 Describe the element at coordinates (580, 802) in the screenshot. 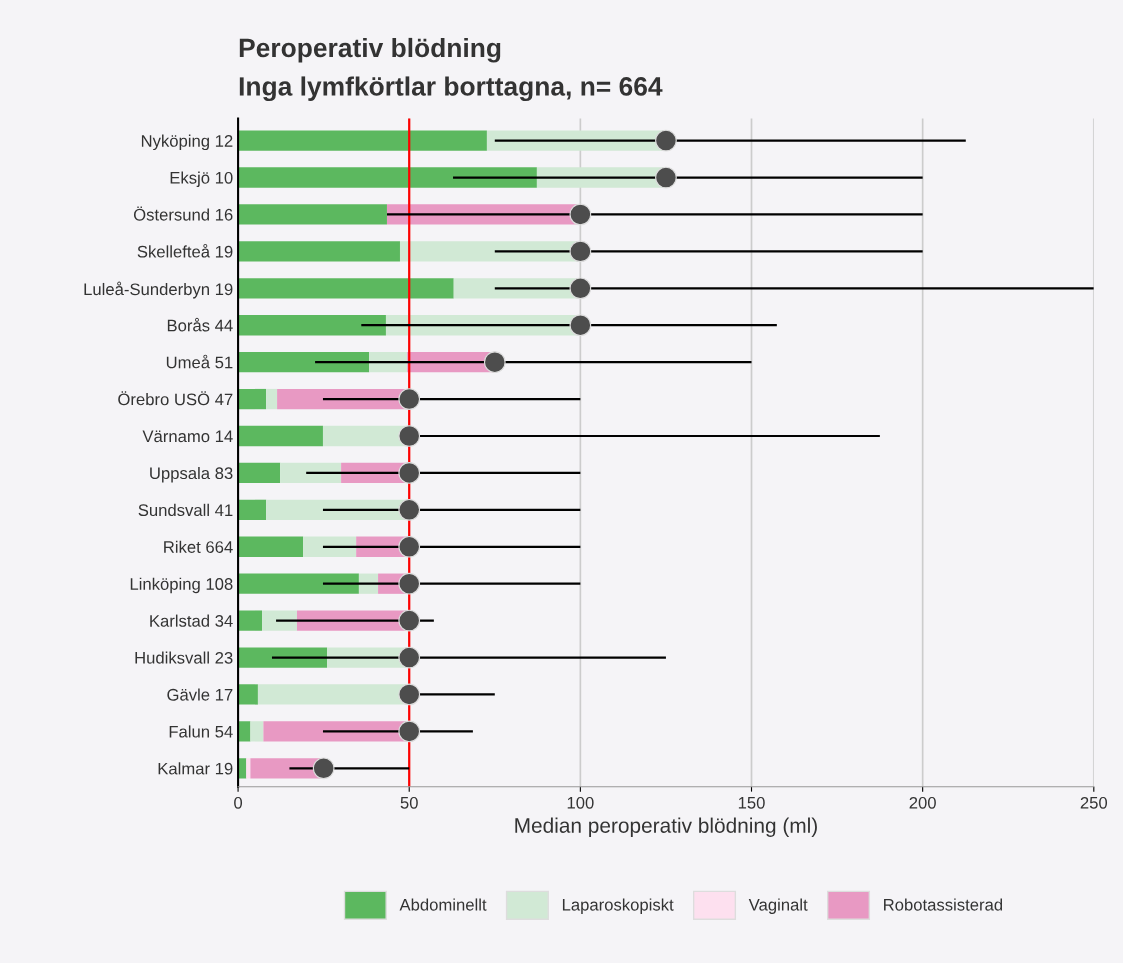

I see `x-tick-label: 100` at that location.